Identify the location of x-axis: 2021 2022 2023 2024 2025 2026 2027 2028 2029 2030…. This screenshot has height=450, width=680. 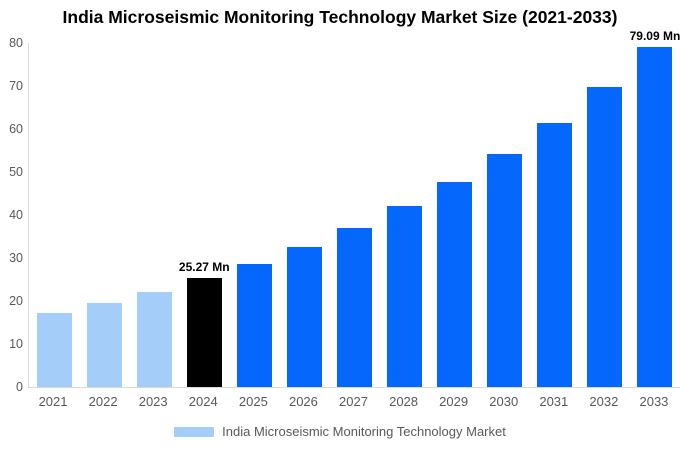
(353, 403).